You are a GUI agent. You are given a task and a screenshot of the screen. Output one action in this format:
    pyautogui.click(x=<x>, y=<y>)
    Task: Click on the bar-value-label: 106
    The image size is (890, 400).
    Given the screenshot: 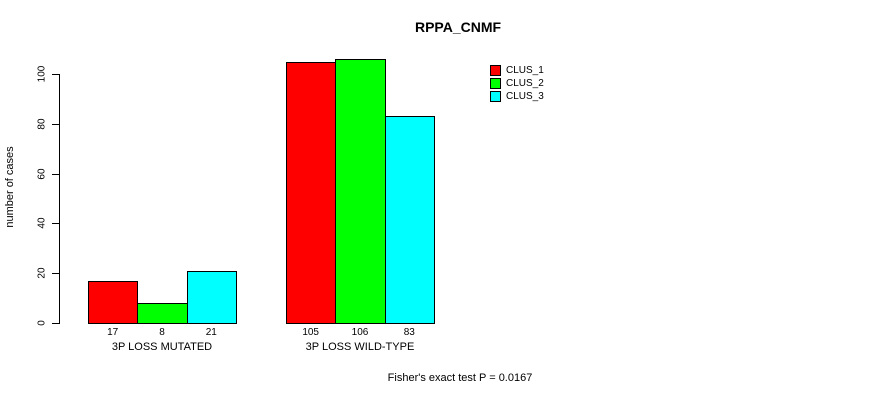 What is the action you would take?
    pyautogui.click(x=360, y=332)
    